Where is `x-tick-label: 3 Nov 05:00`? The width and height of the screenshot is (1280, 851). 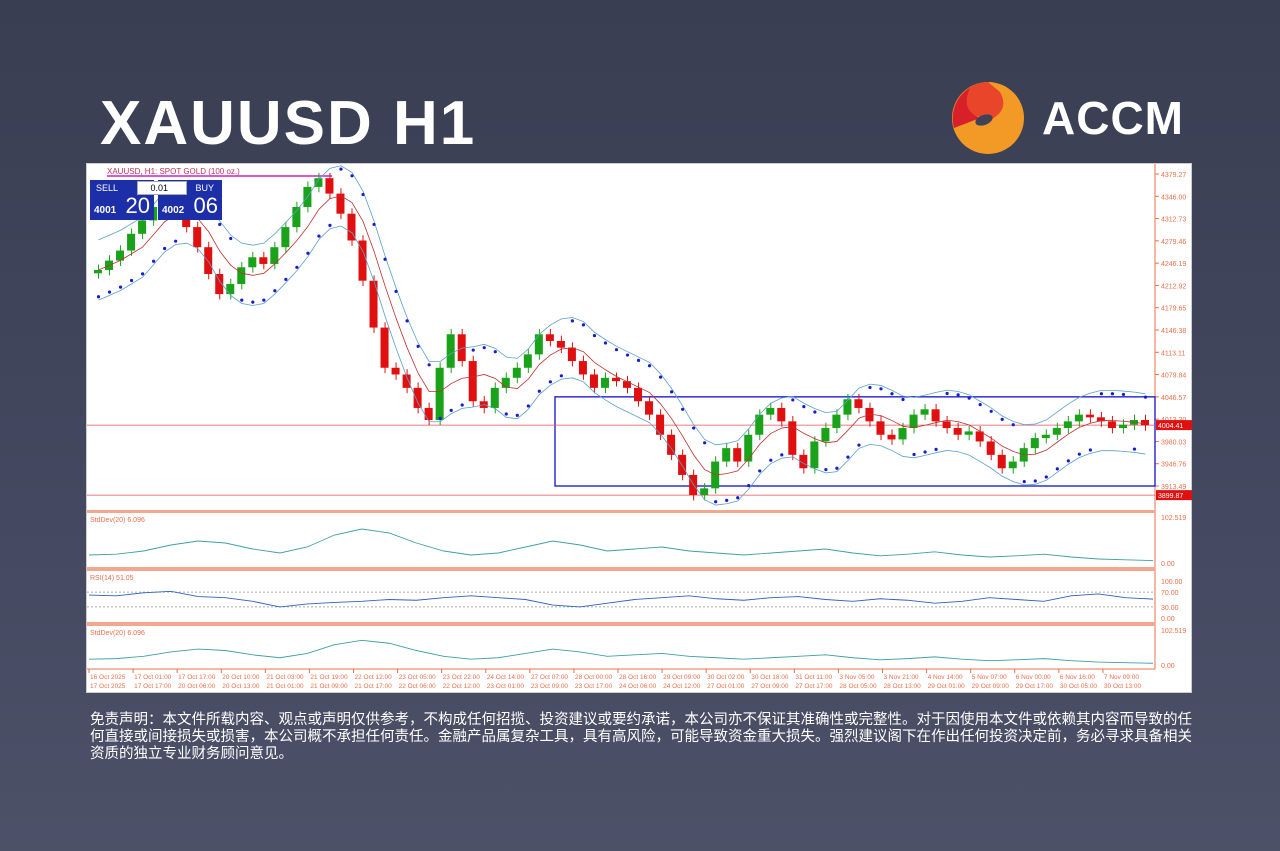
x-tick-label: 3 Nov 05:00 is located at coordinates (856, 677).